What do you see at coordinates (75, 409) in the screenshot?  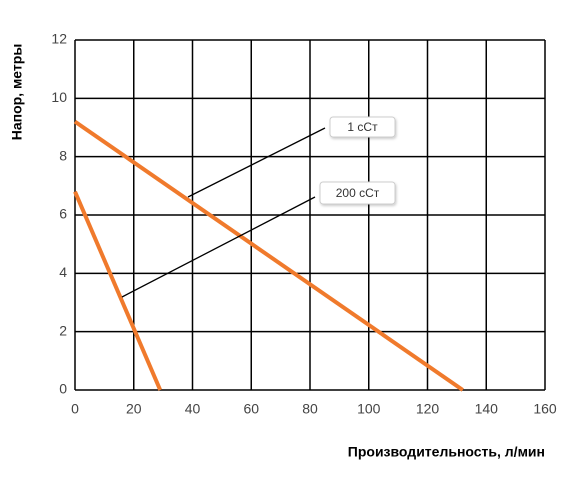 I see `x-tick-label: 0` at bounding box center [75, 409].